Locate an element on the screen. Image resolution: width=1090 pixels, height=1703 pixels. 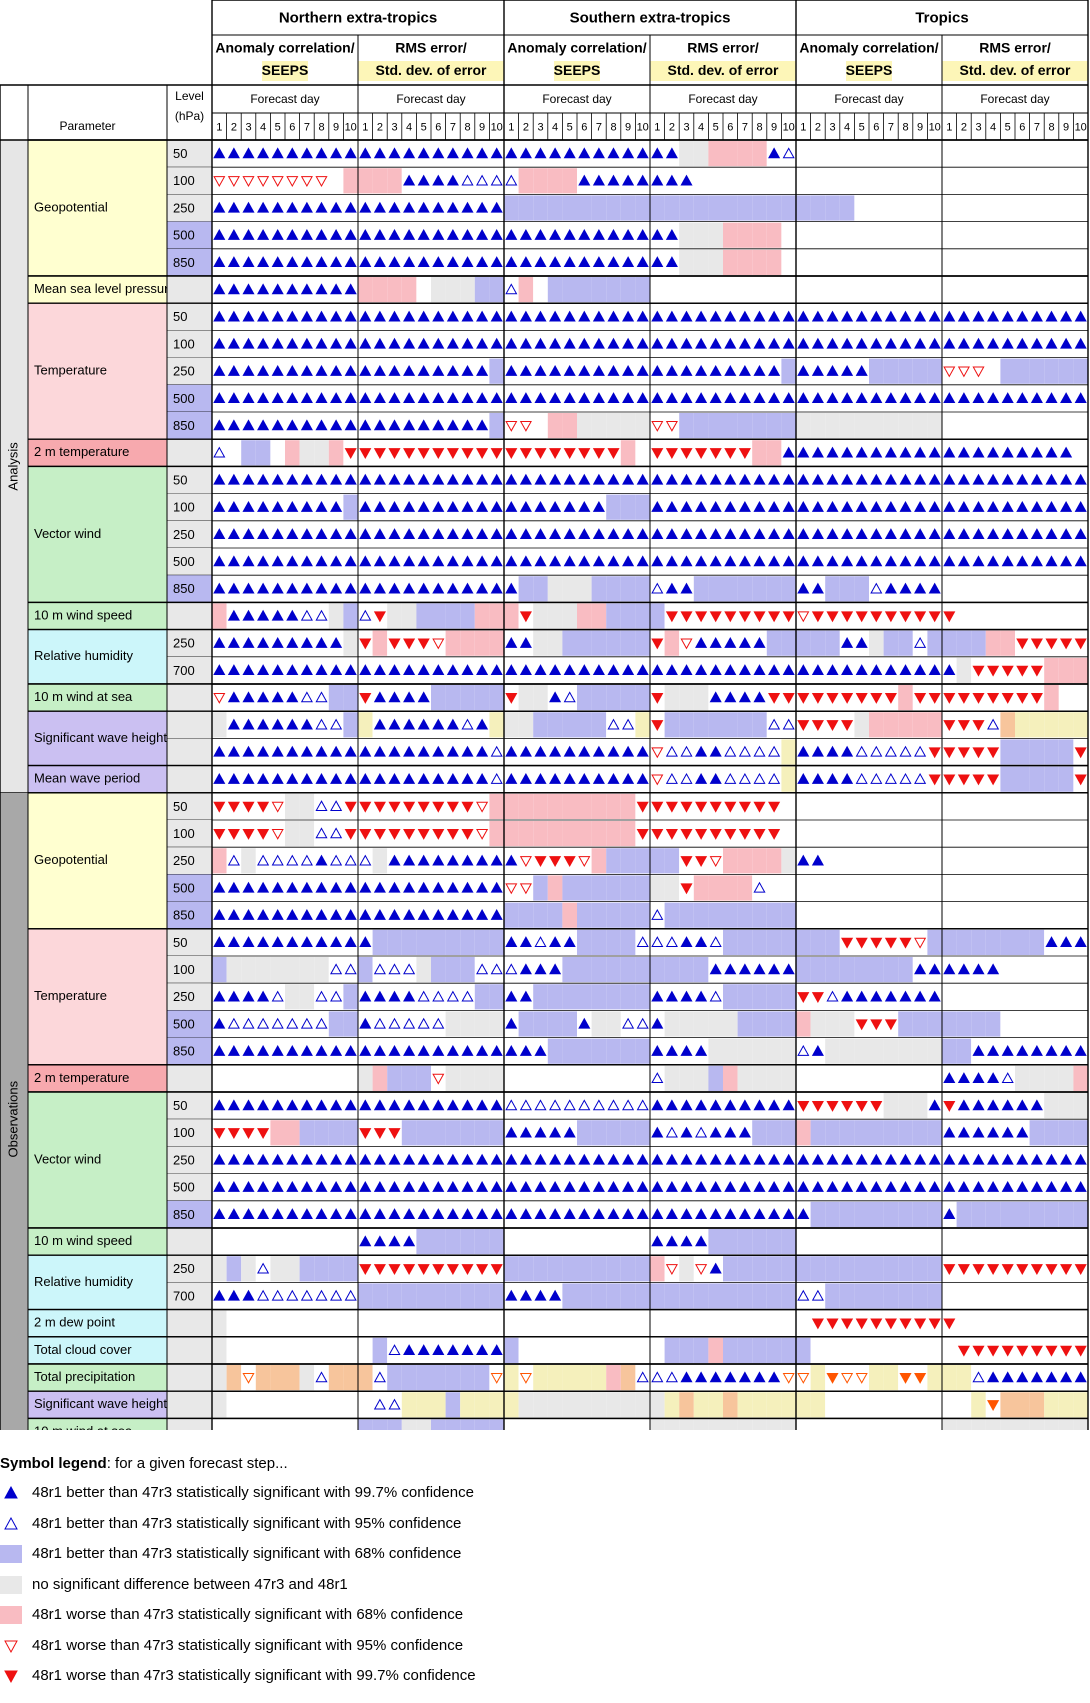
parameter-cell is located at coordinates (97, 996).